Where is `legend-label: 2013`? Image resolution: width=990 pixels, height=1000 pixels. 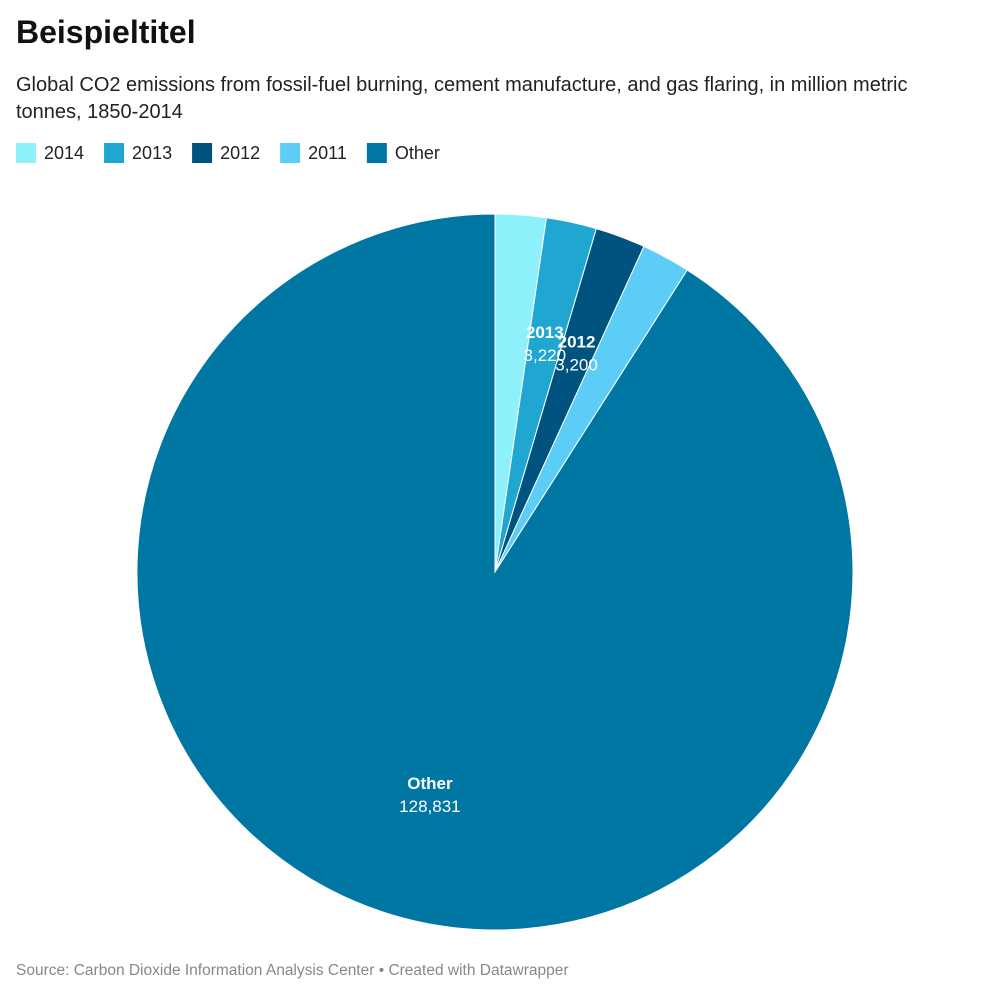
legend-label: 2013 is located at coordinates (152, 153).